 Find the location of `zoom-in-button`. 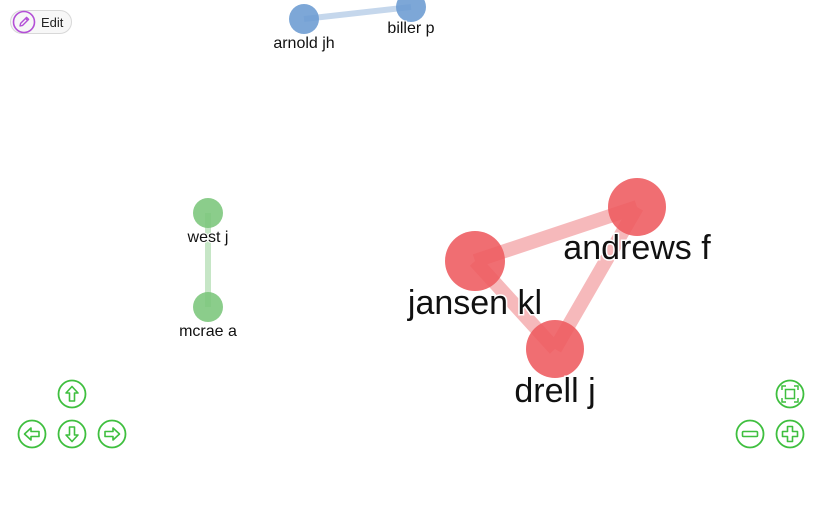

zoom-in-button is located at coordinates (790, 434).